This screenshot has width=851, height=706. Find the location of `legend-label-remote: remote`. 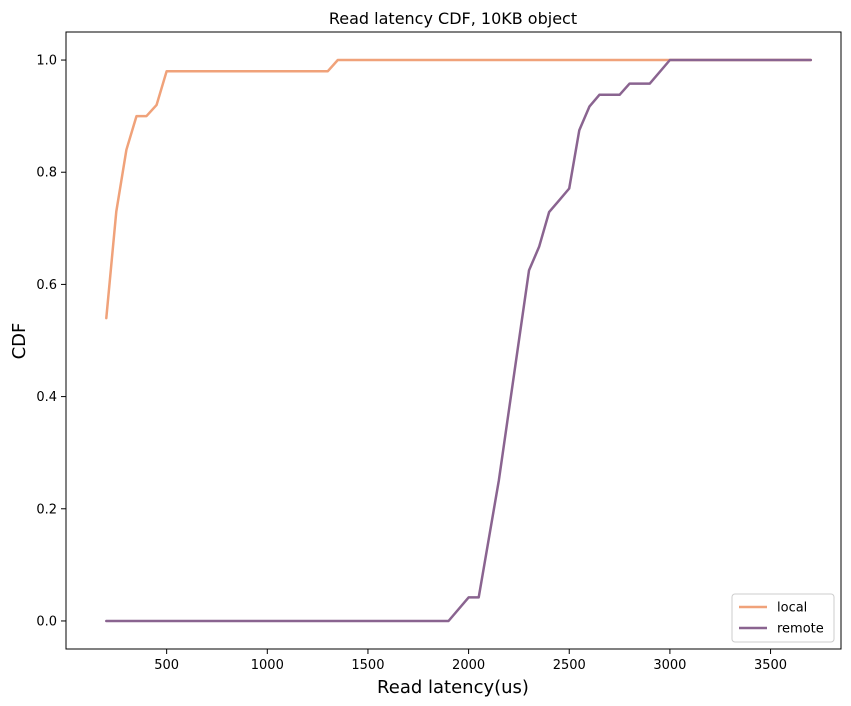

legend-label-remote: remote is located at coordinates (800, 629).